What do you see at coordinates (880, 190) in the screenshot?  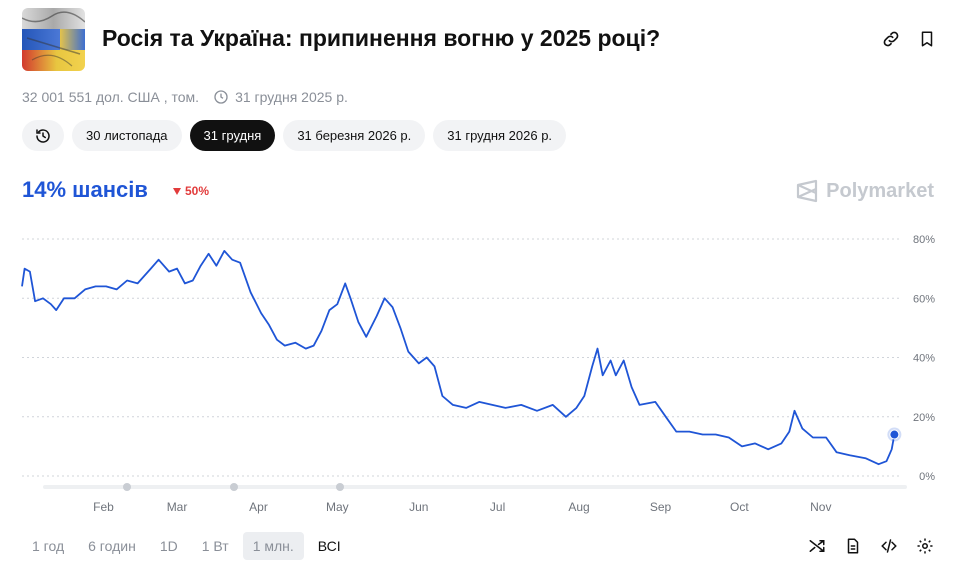 I see `brand-name: Polymarket` at bounding box center [880, 190].